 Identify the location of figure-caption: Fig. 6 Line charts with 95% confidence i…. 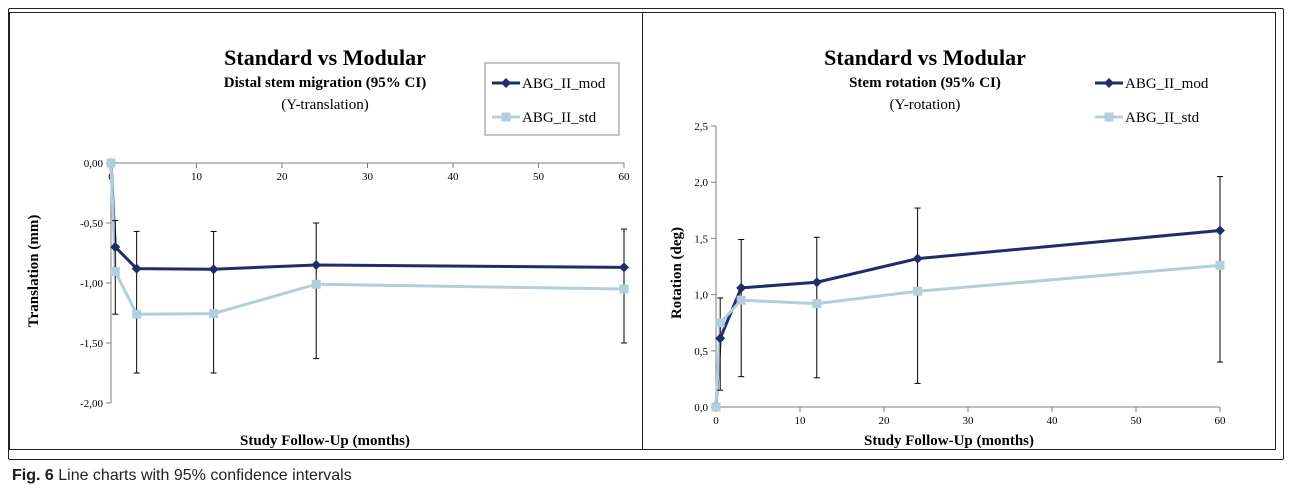
(182, 476).